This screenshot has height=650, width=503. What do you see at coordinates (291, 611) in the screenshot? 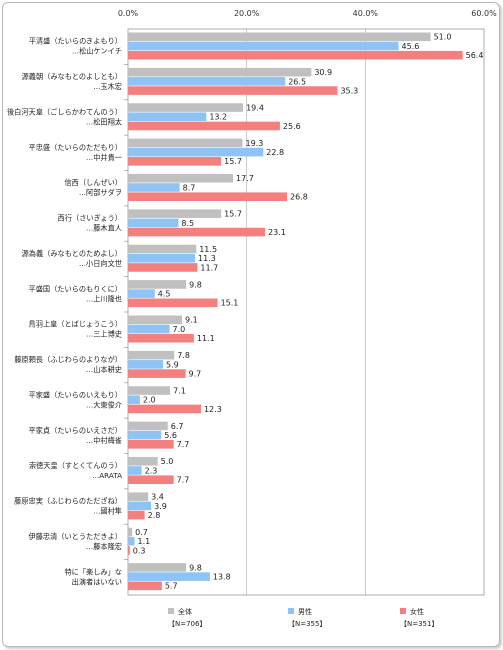
I see `legend-swatch-男性` at bounding box center [291, 611].